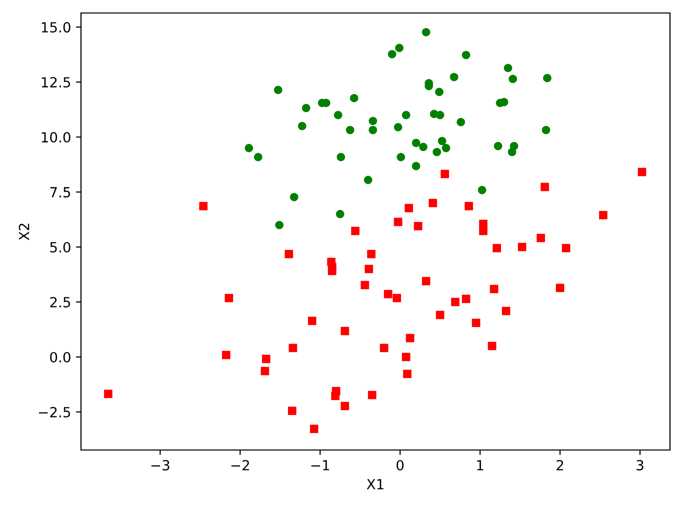  I want to click on x-tick-label: −1, so click(320, 465).